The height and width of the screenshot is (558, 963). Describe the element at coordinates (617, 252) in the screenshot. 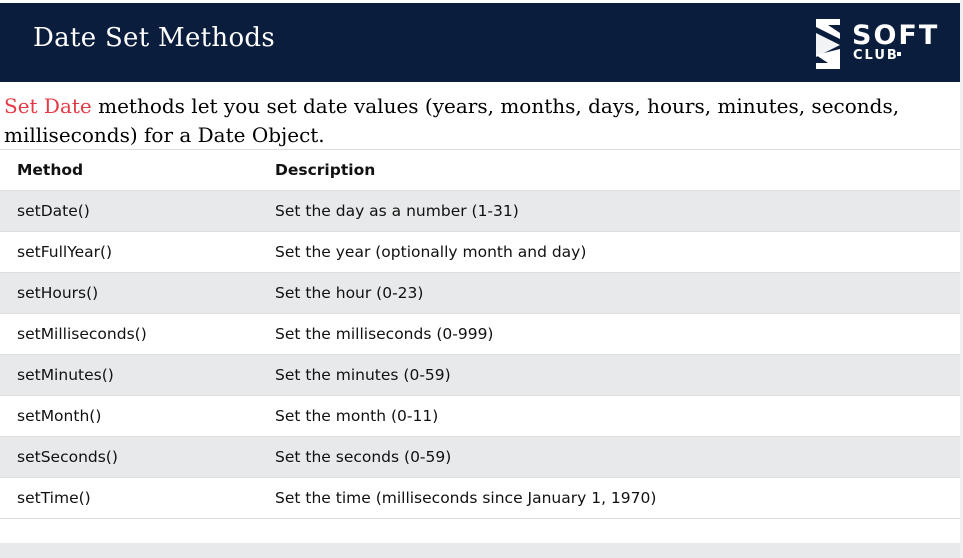

I see `description-cell: Set the year (optionally month and day)` at that location.